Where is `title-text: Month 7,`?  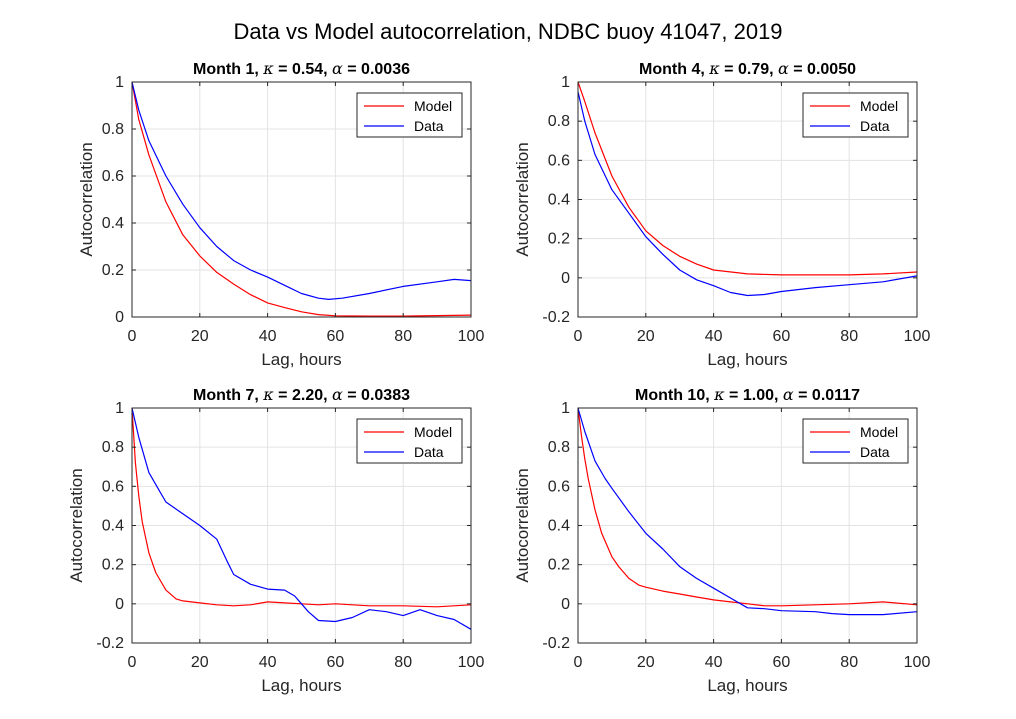 title-text: Month 7, is located at coordinates (228, 395).